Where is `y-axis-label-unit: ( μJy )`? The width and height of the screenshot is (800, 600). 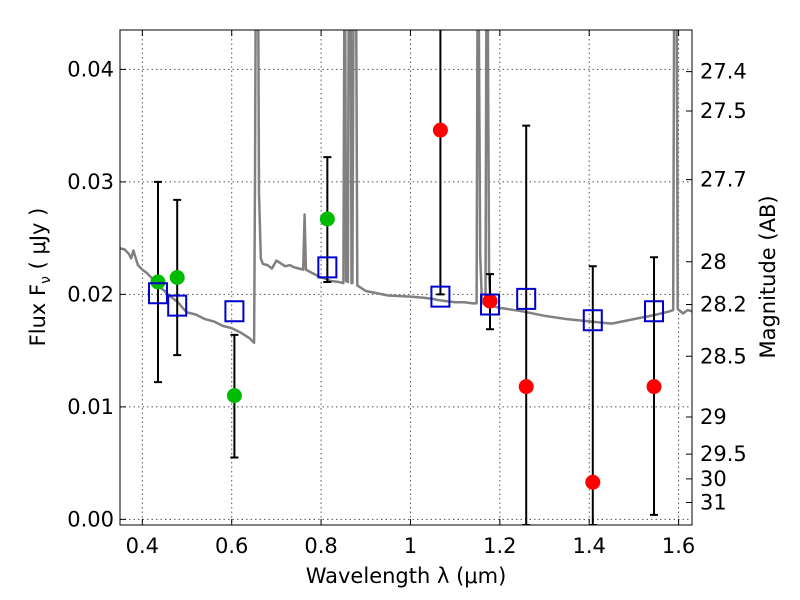 y-axis-label-unit: ( μJy ) is located at coordinates (38, 239).